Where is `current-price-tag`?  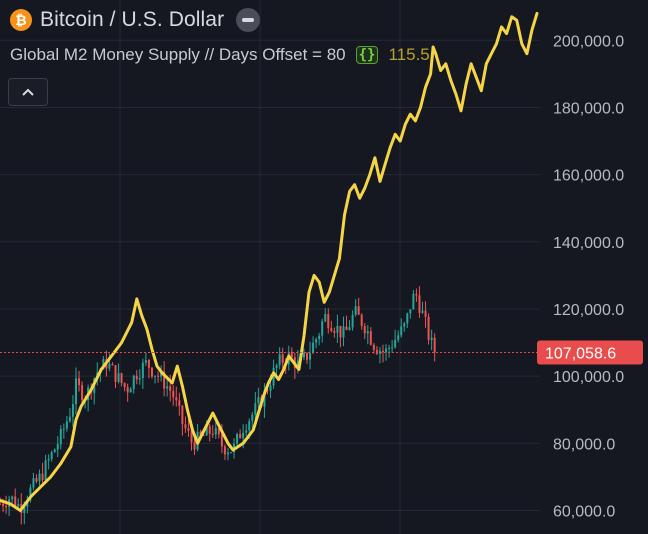 current-price-tag is located at coordinates (590, 352).